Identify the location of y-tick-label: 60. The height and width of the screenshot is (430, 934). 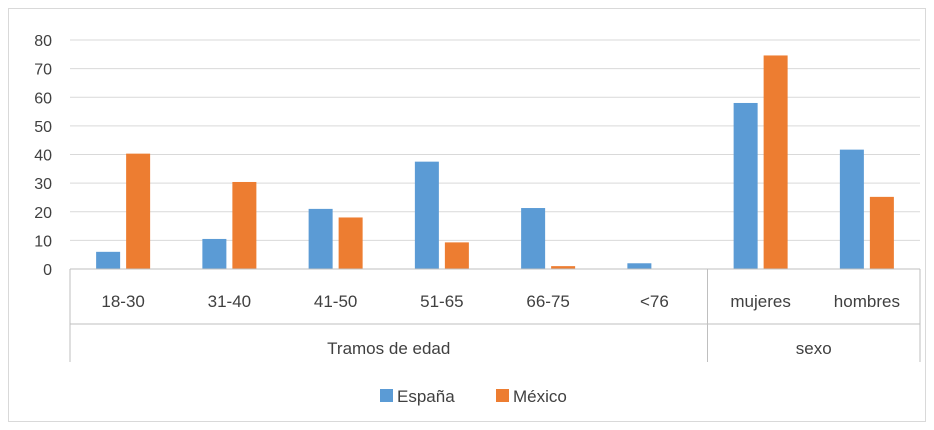
(43, 98).